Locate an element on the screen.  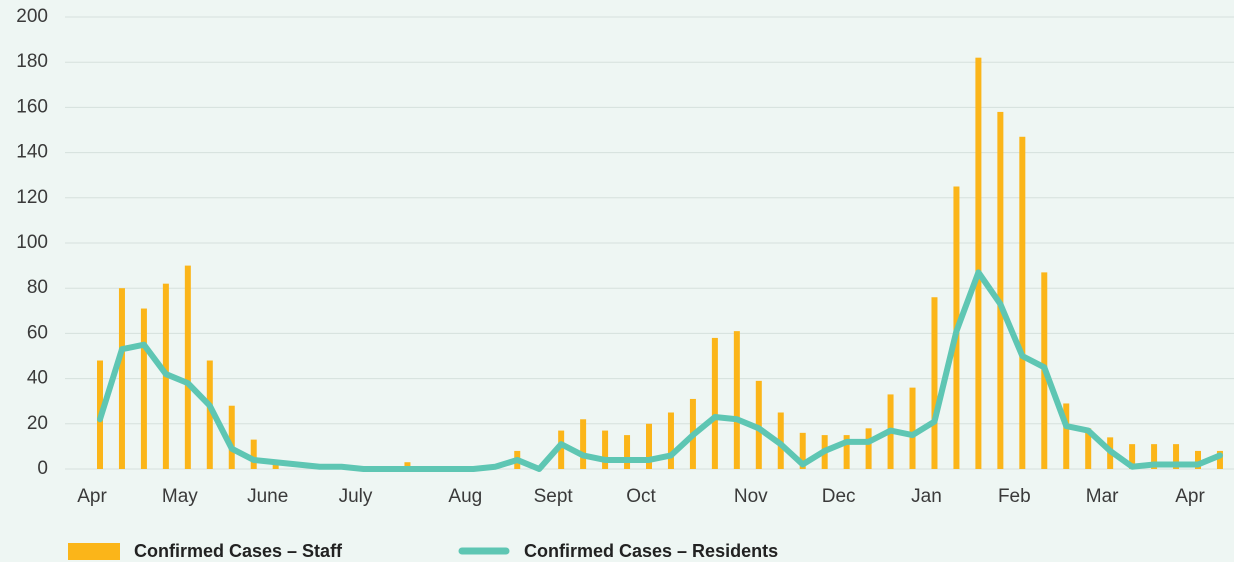
y-tick-label: 120 is located at coordinates (32, 197).